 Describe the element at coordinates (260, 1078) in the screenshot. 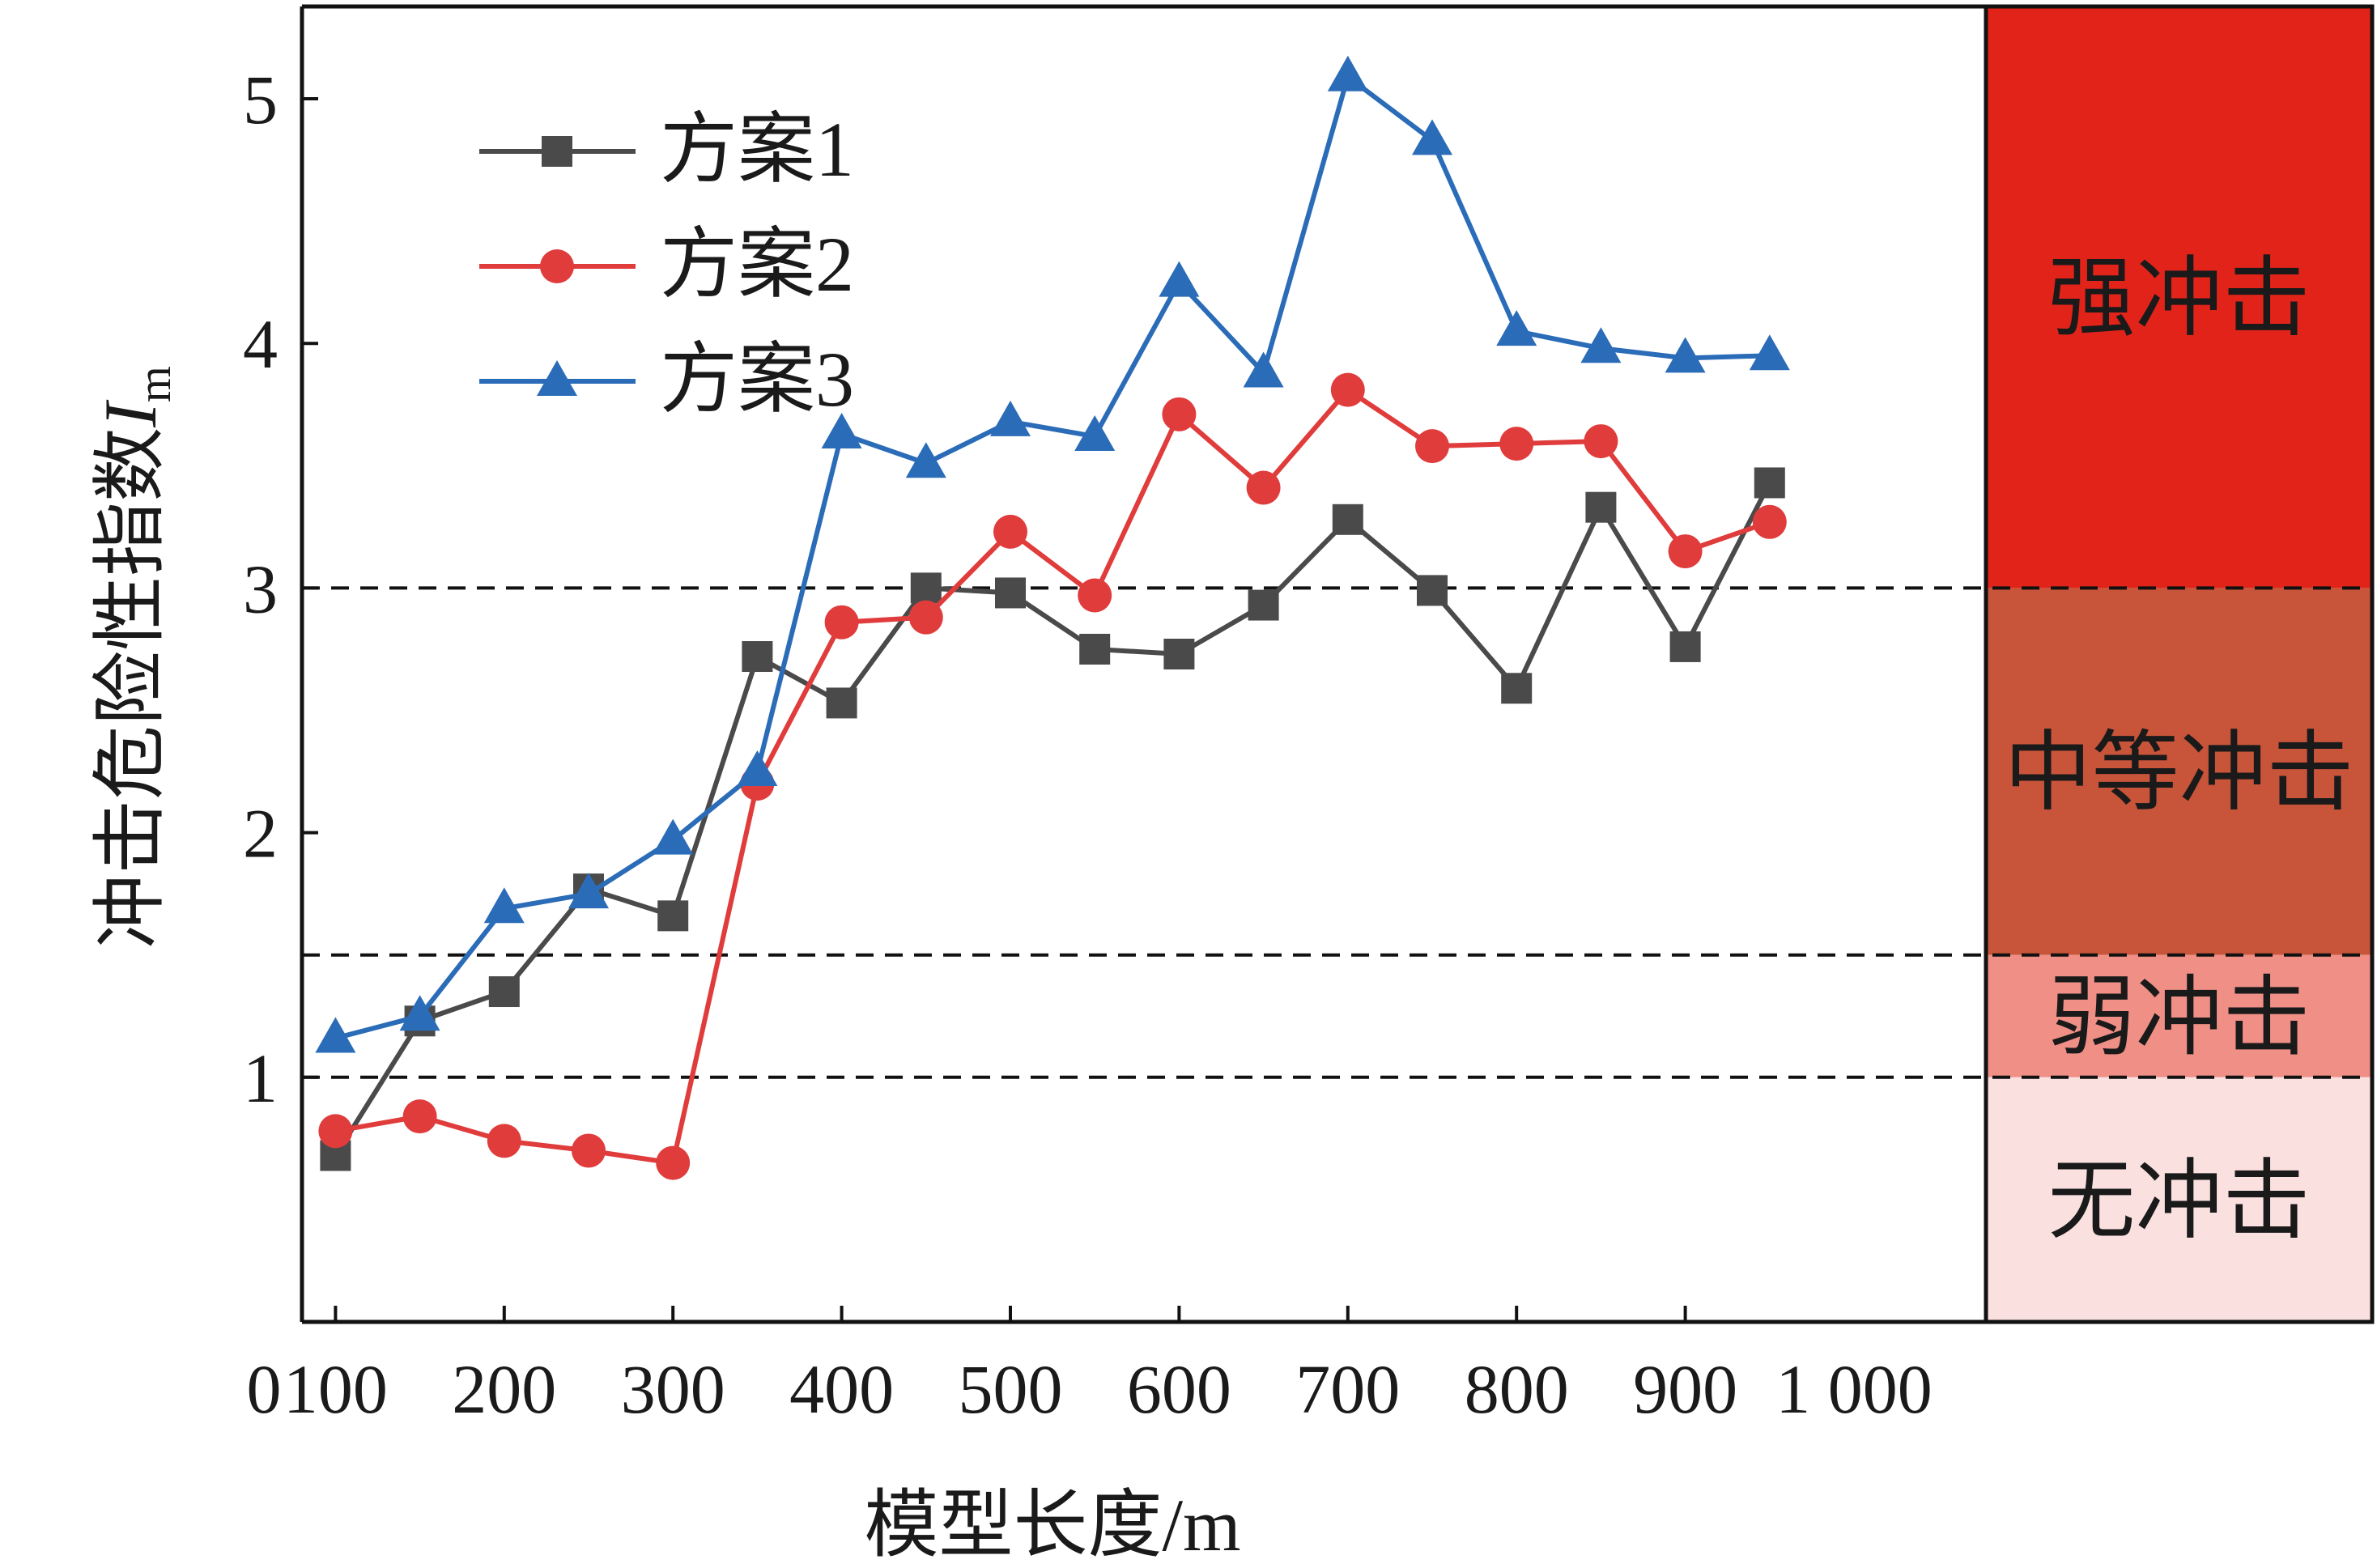

I see `y-tick-label: 1` at that location.